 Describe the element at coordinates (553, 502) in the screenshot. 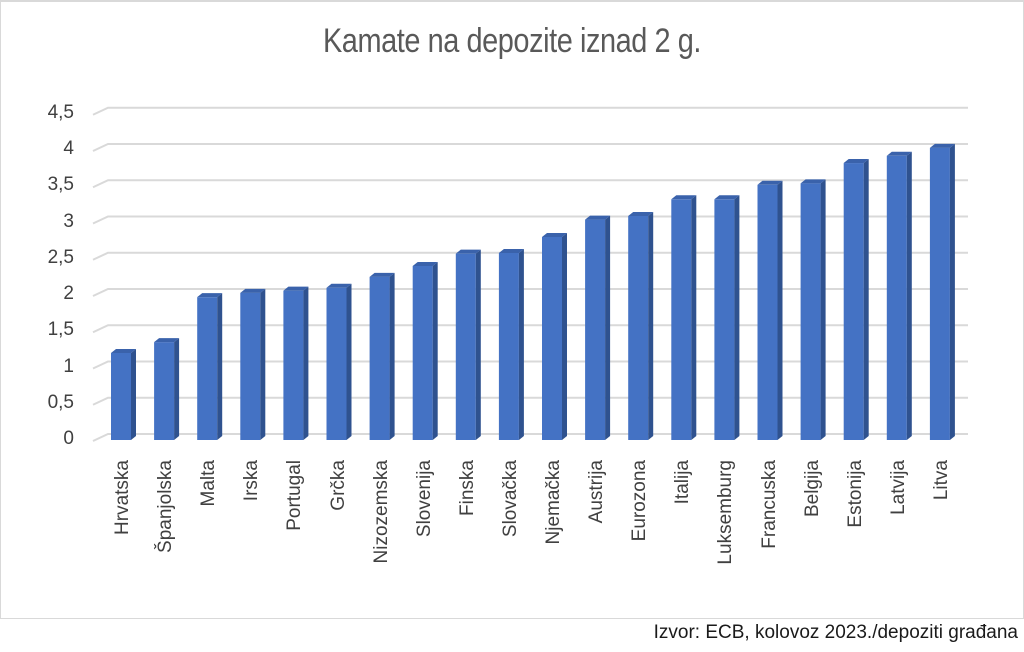

I see `x-tick-label: Njemačka` at that location.